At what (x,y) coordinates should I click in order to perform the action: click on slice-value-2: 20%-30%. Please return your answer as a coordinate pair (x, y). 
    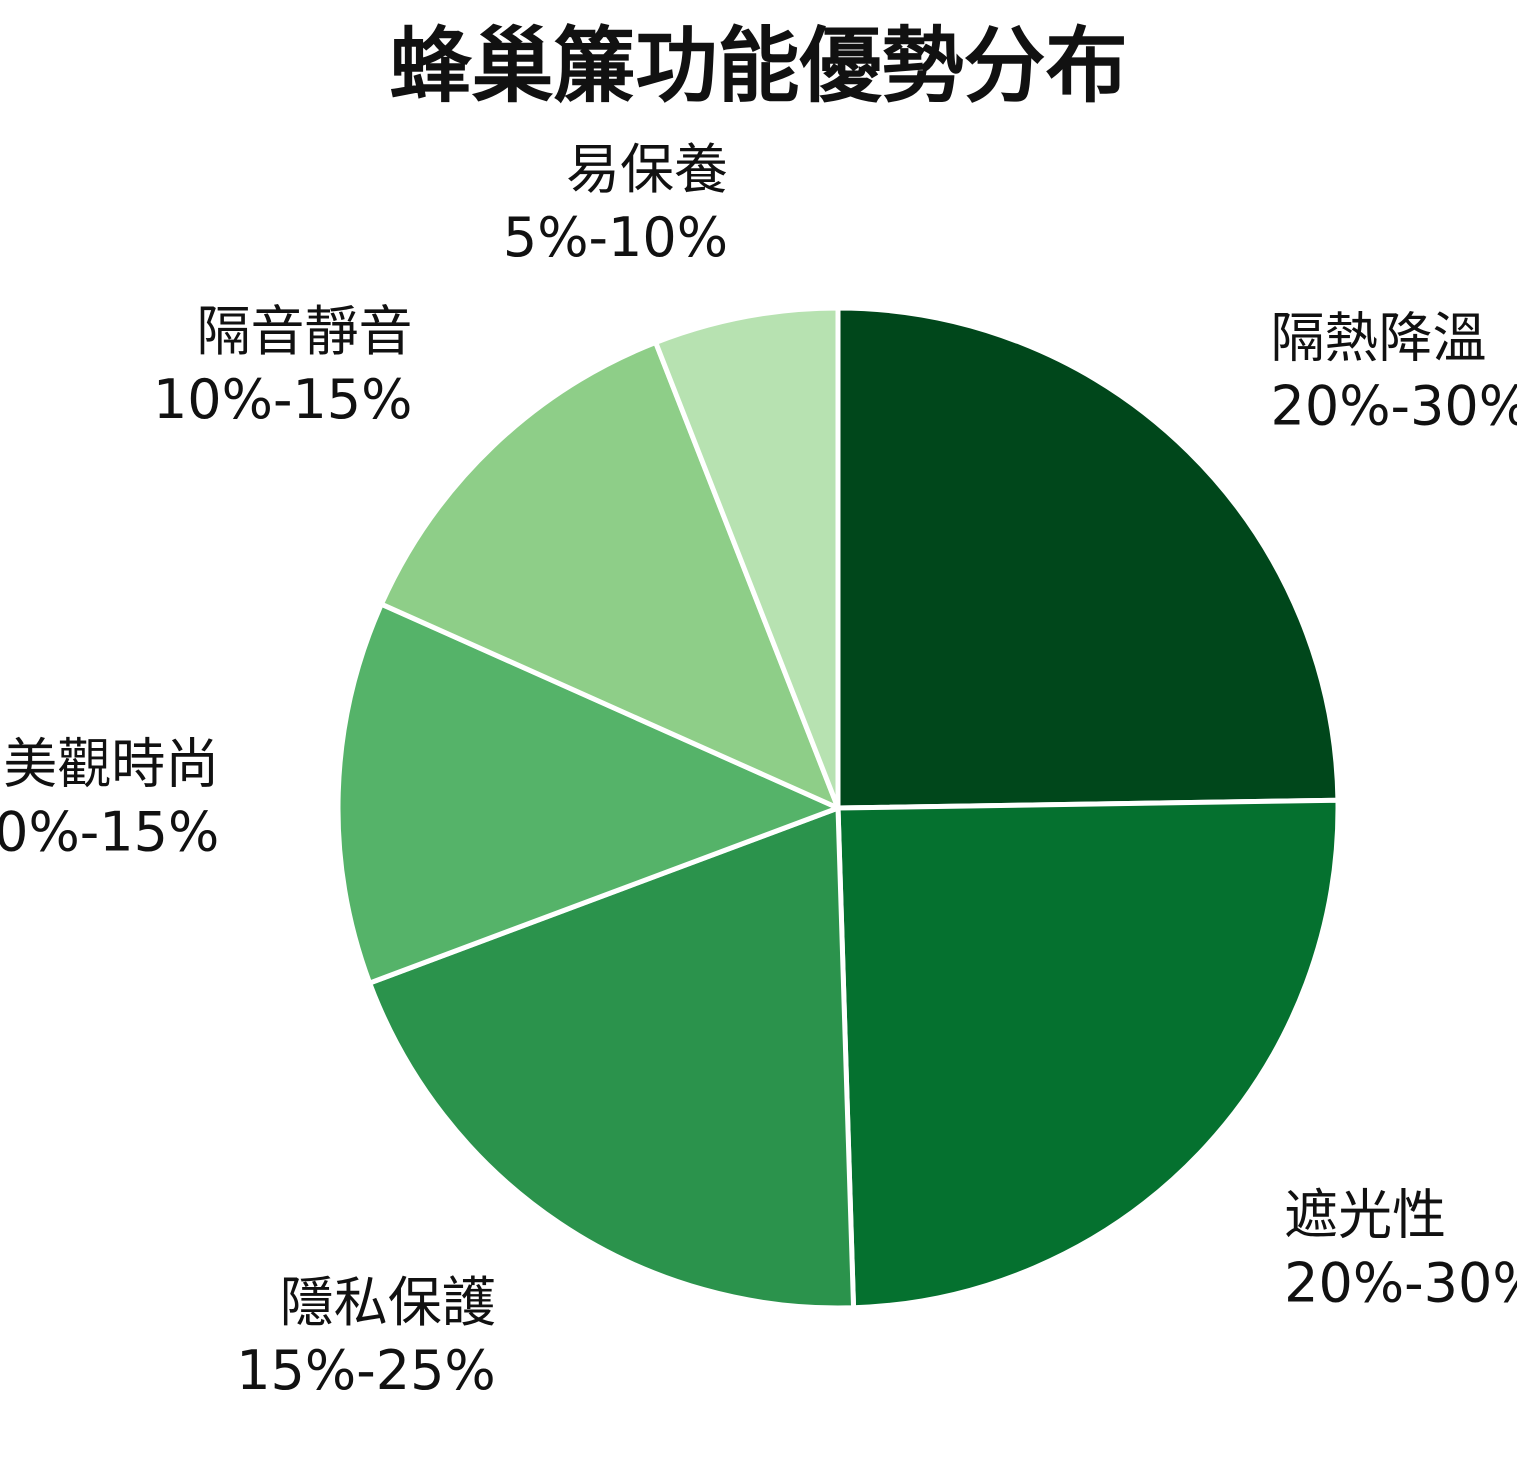
    Looking at the image, I should click on (1400, 1283).